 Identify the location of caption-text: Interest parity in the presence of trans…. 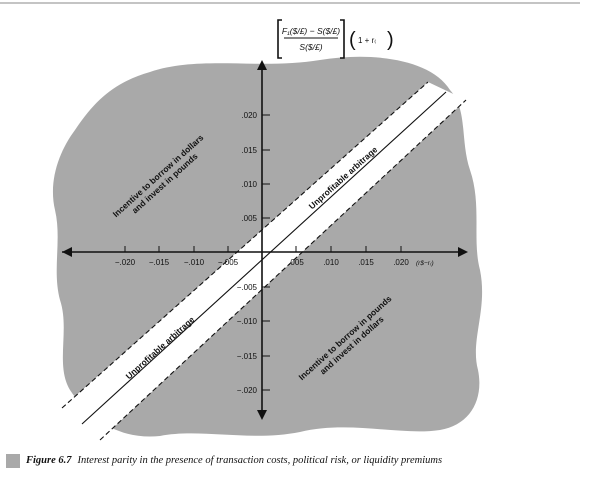
(260, 460).